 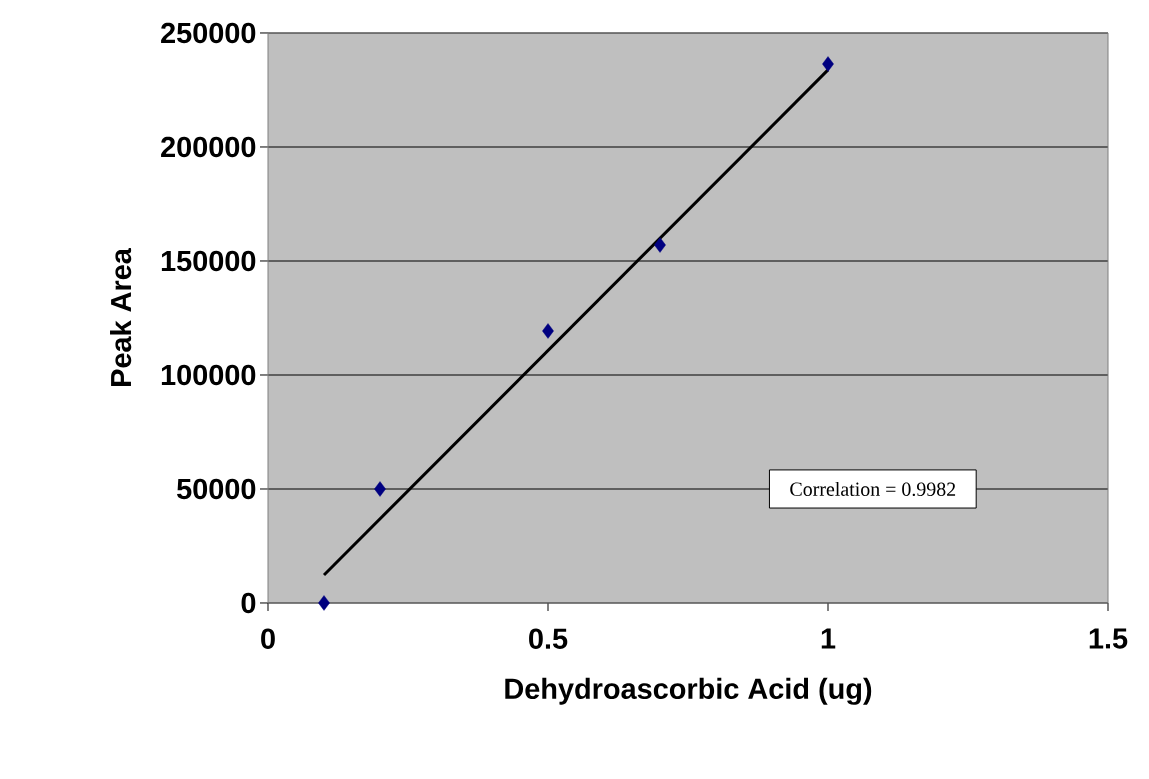 I want to click on annotation: Correlation = 0.9982, so click(x=873, y=489).